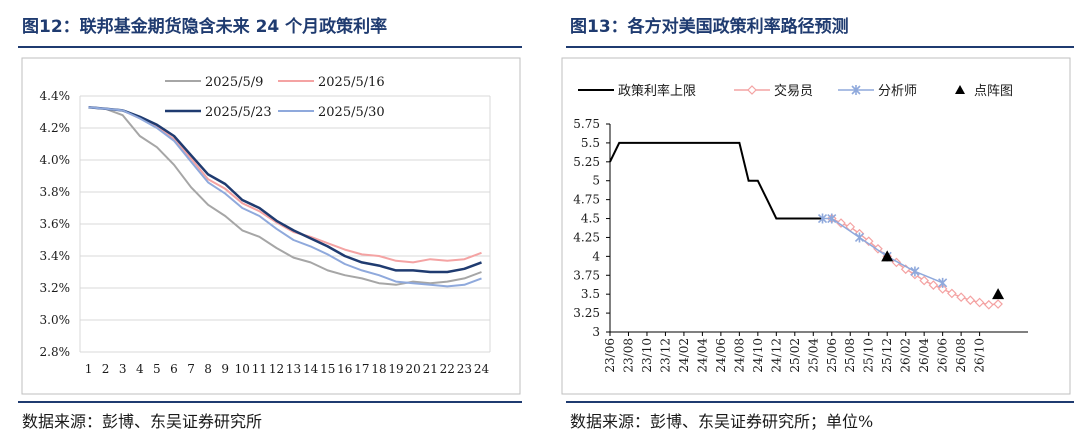  I want to click on x-tick-label: 4, so click(140, 369).